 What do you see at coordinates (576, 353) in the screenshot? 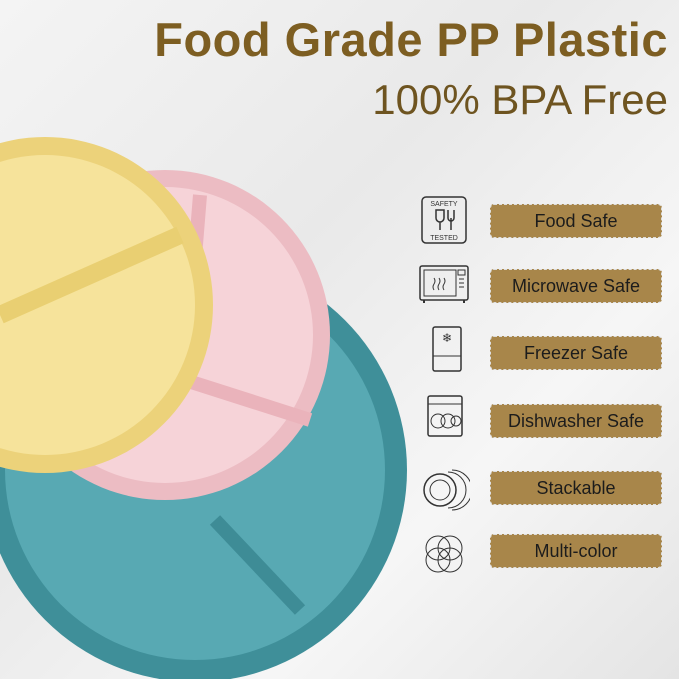
I see `feature-badge-freezer-safe: Freezer Safe` at bounding box center [576, 353].